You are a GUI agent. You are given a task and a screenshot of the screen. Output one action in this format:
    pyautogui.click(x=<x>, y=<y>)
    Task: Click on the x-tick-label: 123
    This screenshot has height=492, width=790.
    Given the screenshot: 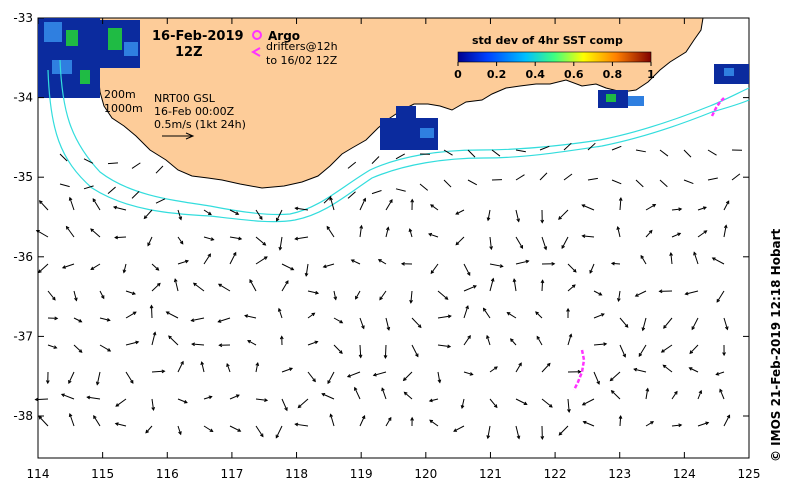 What is the action you would take?
    pyautogui.click(x=619, y=474)
    